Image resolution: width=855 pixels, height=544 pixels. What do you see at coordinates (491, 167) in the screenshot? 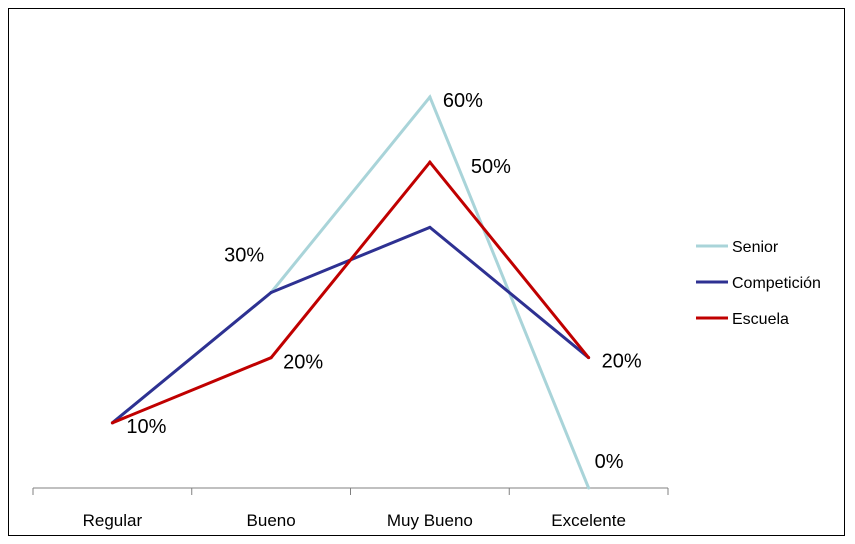
I see `data-label: 50%` at bounding box center [491, 167].